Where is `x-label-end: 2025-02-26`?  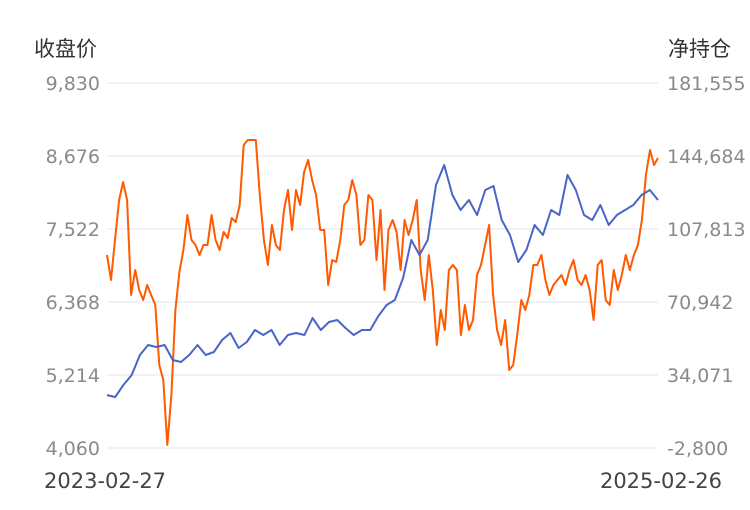 x-label-end: 2025-02-26 is located at coordinates (661, 481).